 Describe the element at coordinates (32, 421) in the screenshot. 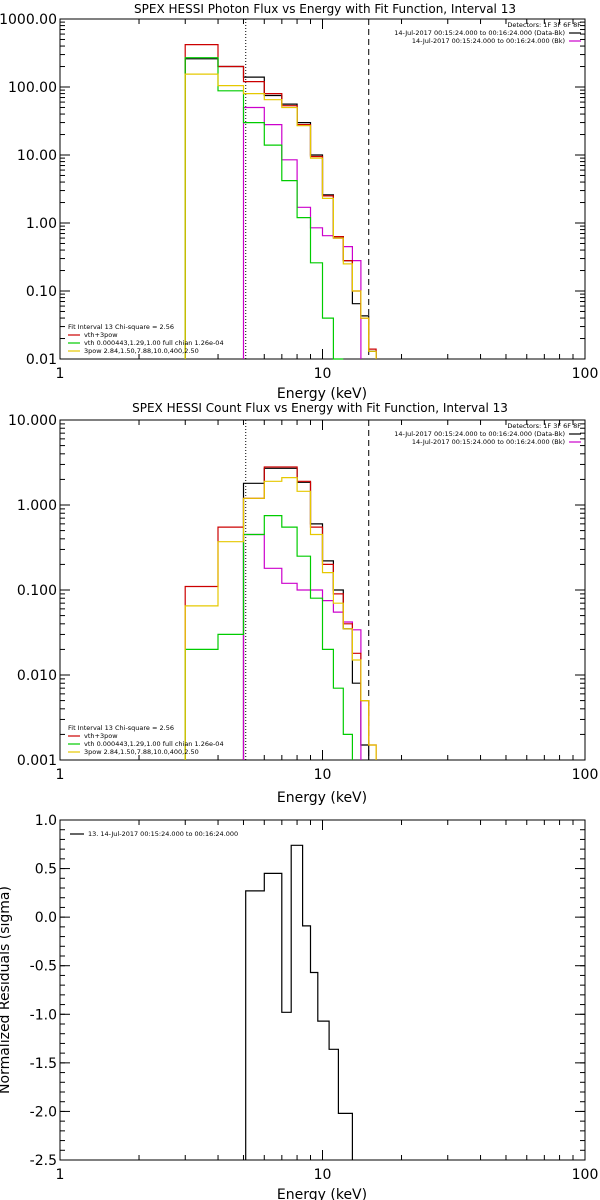

I see `panel2-ytick-label: 10.000` at that location.